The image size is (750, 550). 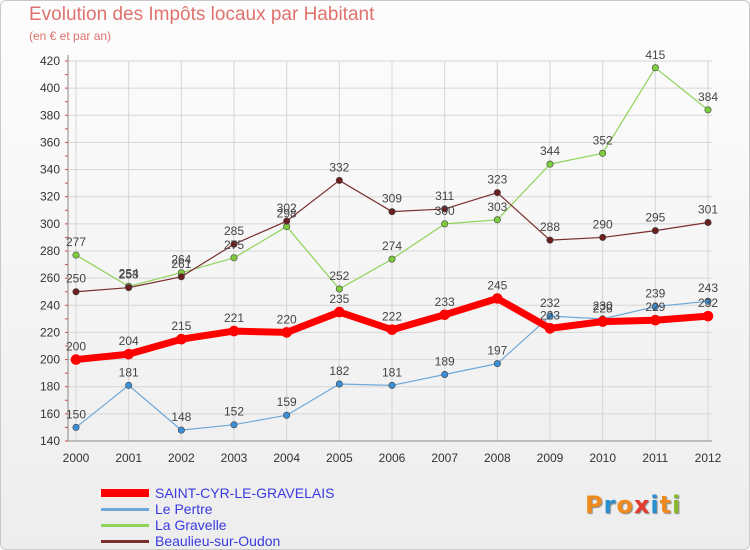 What do you see at coordinates (245, 493) in the screenshot?
I see `legend-label: SAINT-CYR-LE-GRAVELAIS` at bounding box center [245, 493].